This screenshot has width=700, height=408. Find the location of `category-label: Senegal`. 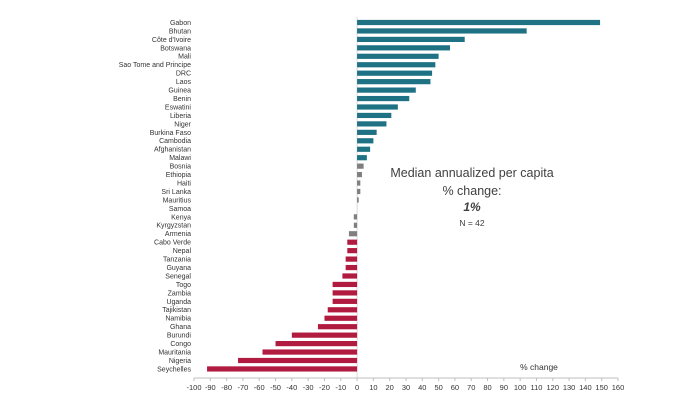

category-label: Senegal is located at coordinates (178, 276).